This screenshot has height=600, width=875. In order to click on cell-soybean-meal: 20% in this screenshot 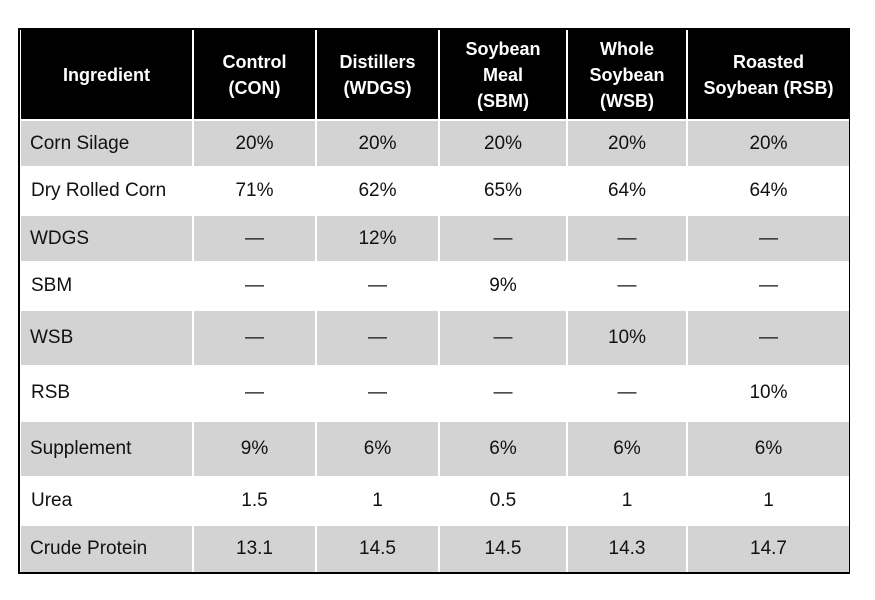, I will do `click(502, 143)`.